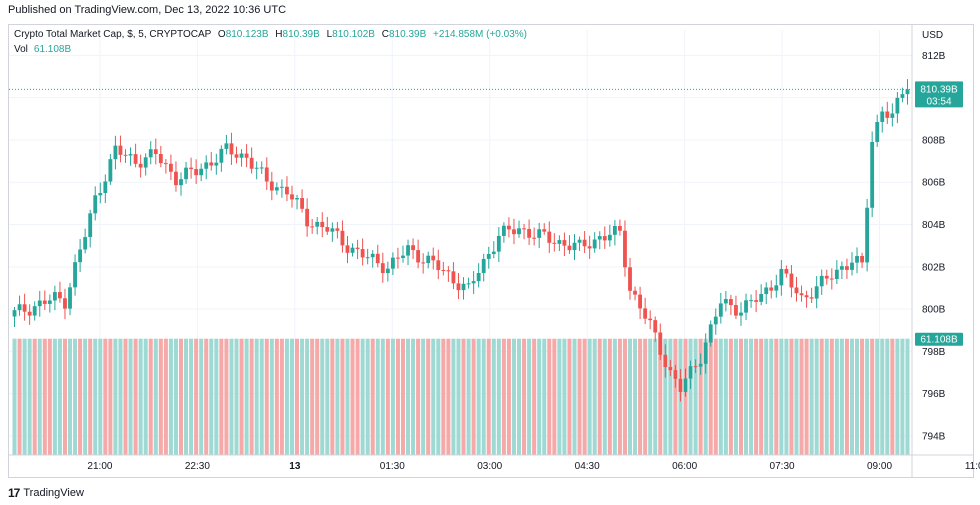 The height and width of the screenshot is (505, 980). What do you see at coordinates (939, 89) in the screenshot?
I see `last-price-label: 810.39B` at bounding box center [939, 89].